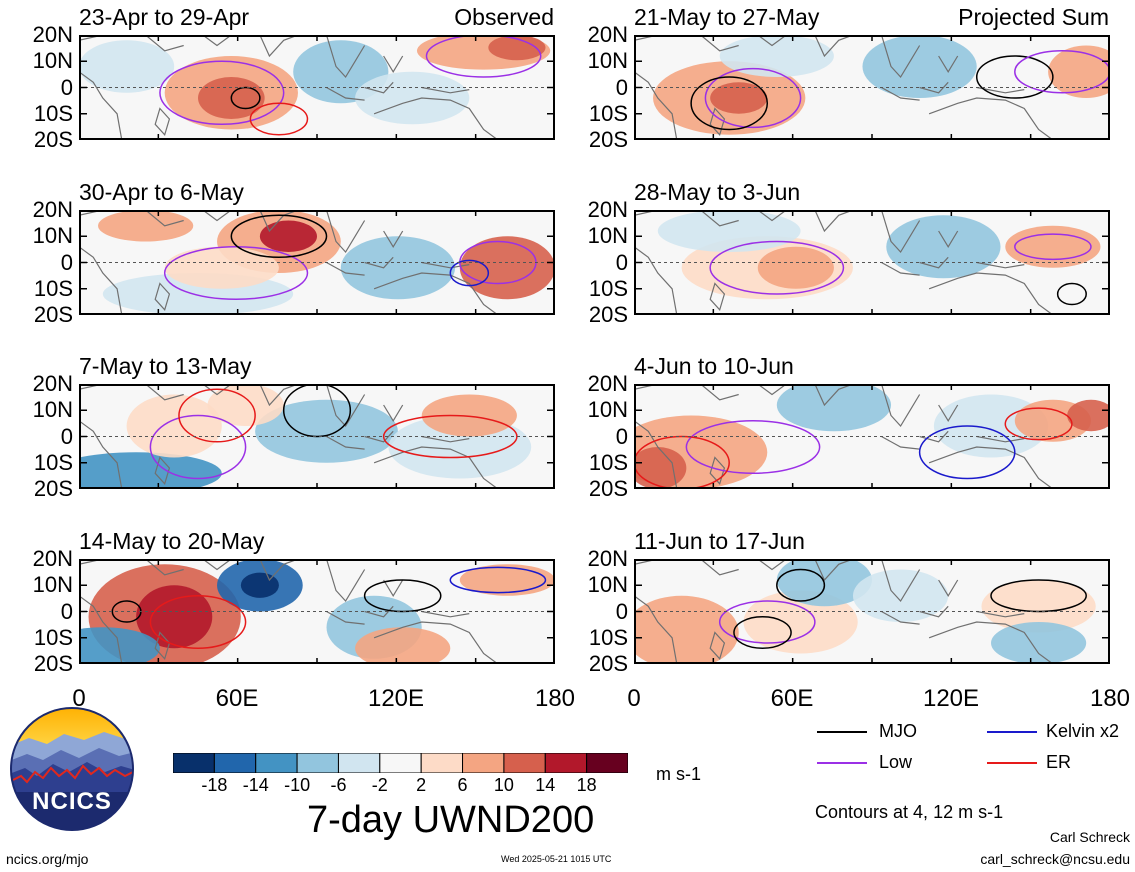 This screenshot has width=1135, height=872. What do you see at coordinates (555, 698) in the screenshot?
I see `lon-label-180-left: 180` at bounding box center [555, 698].